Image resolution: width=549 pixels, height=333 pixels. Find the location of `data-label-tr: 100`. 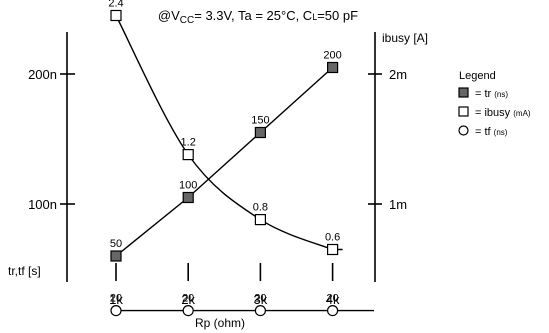

data-label-tr: 100 is located at coordinates (188, 186).